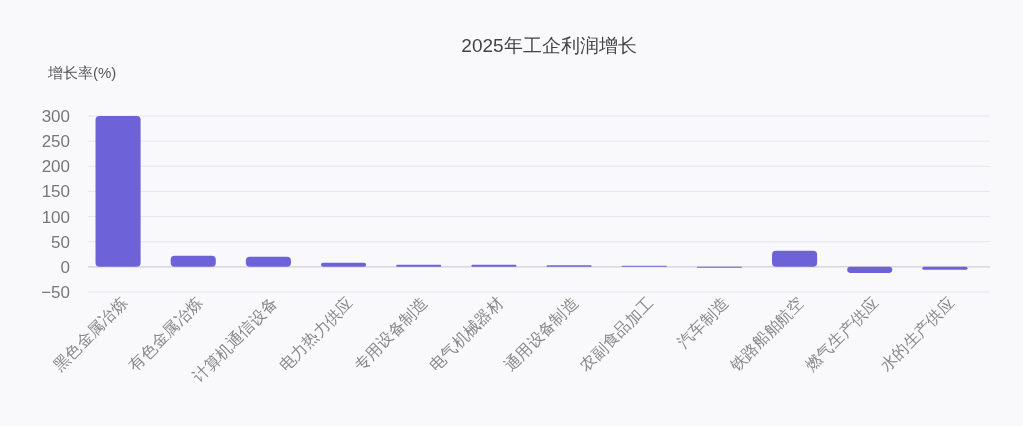 Image resolution: width=1023 pixels, height=426 pixels. What do you see at coordinates (55, 292) in the screenshot?
I see `y-tick-label: −50` at bounding box center [55, 292].